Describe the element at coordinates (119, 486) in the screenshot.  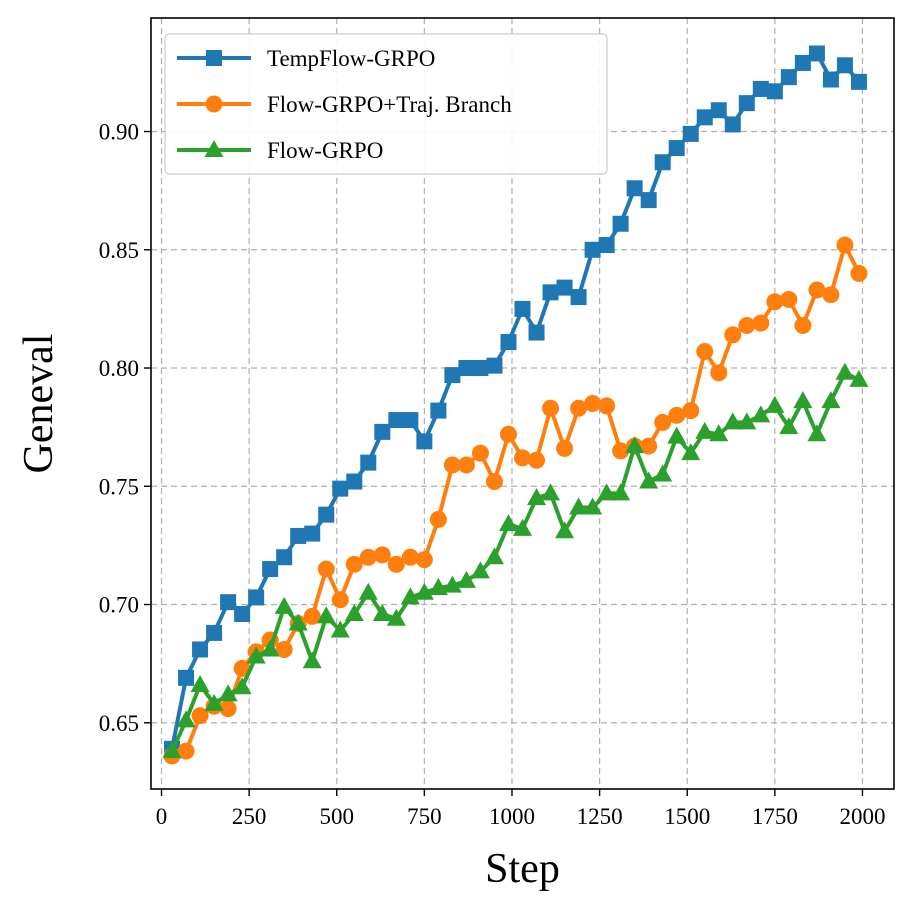
I see `y-tick-label: 0.75` at that location.